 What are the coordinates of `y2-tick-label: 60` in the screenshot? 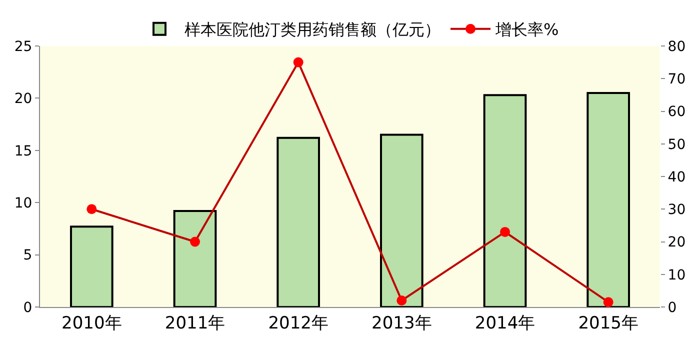 It's located at (677, 112).